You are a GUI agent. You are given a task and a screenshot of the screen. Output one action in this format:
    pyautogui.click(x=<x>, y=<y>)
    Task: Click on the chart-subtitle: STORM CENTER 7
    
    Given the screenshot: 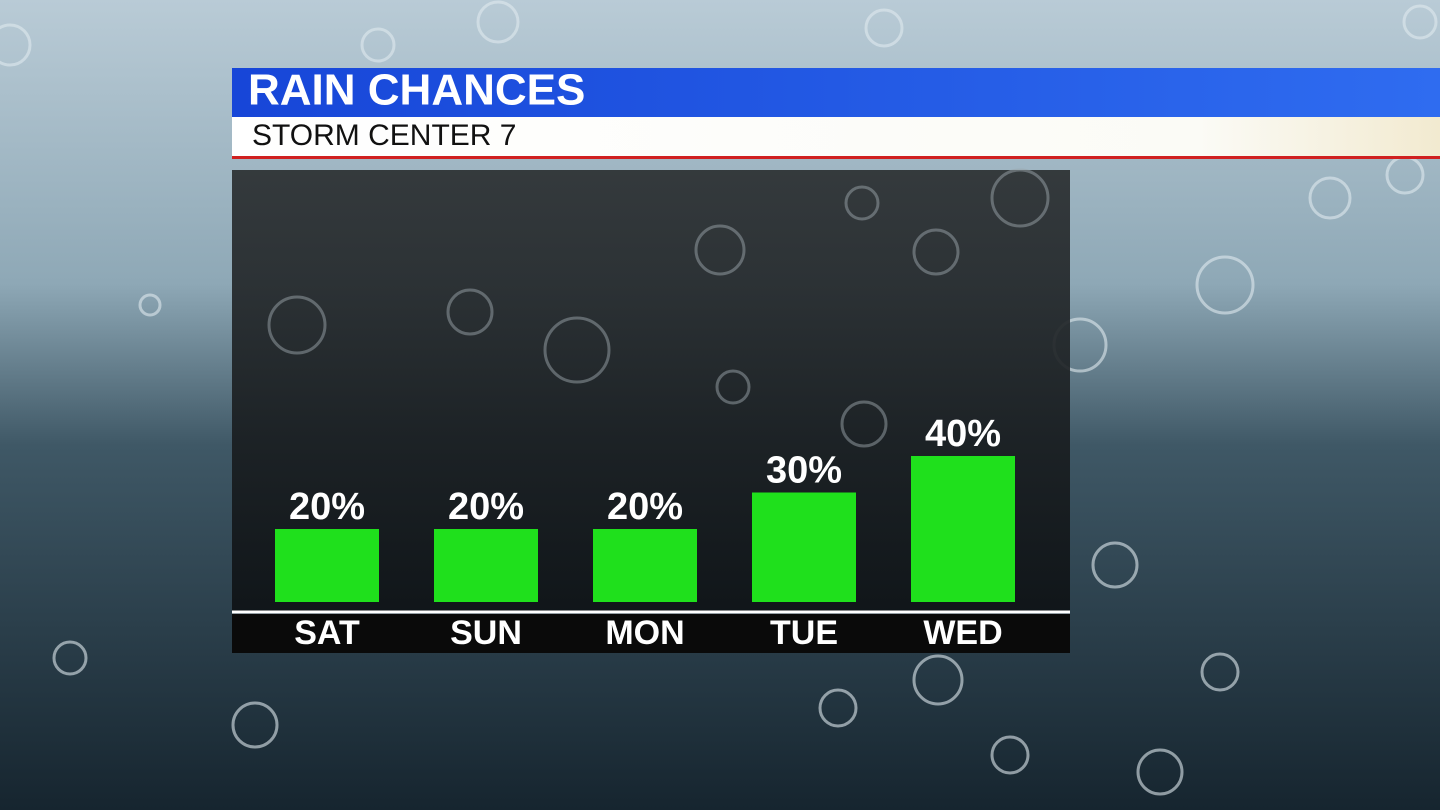 What is the action you would take?
    pyautogui.click(x=384, y=135)
    